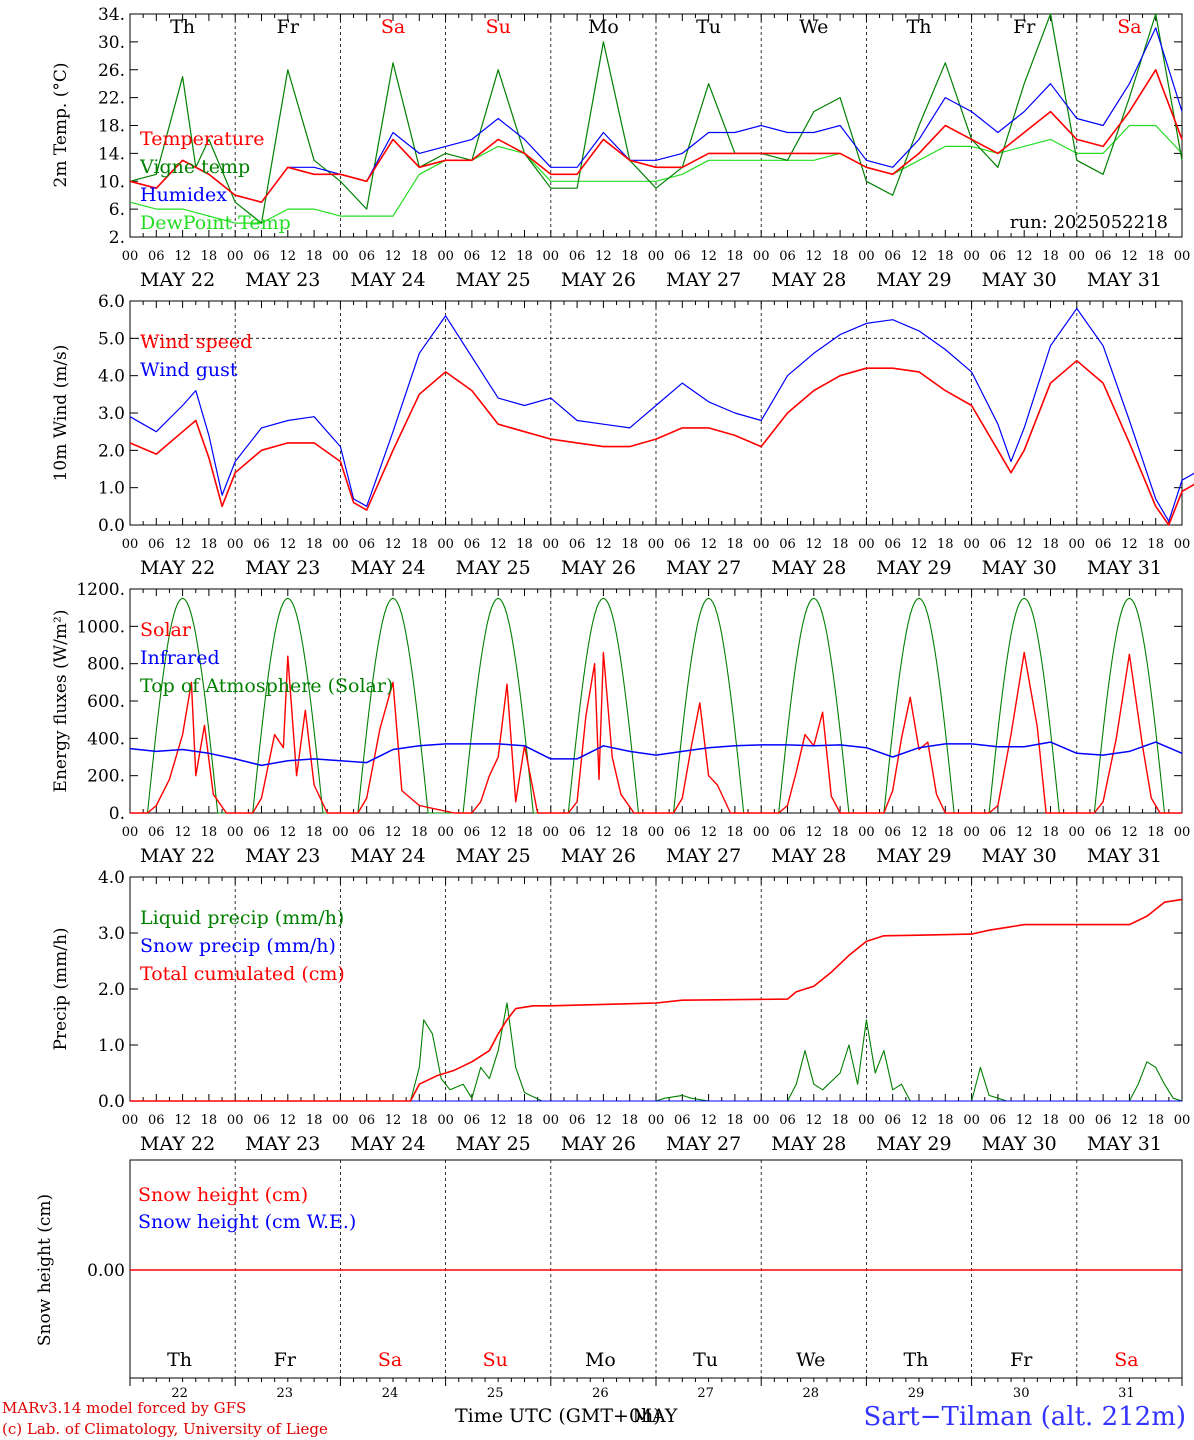  I want to click on legend-entry: Snow precip (mm/h), so click(238, 946).